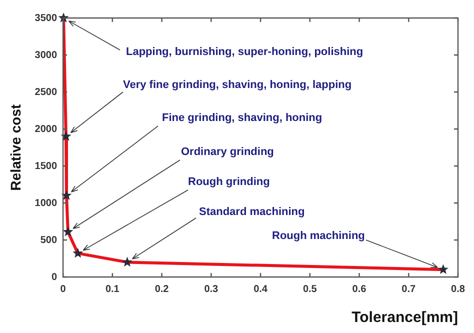  What do you see at coordinates (46, 92) in the screenshot?
I see `y-tick-label: 2500` at bounding box center [46, 92].